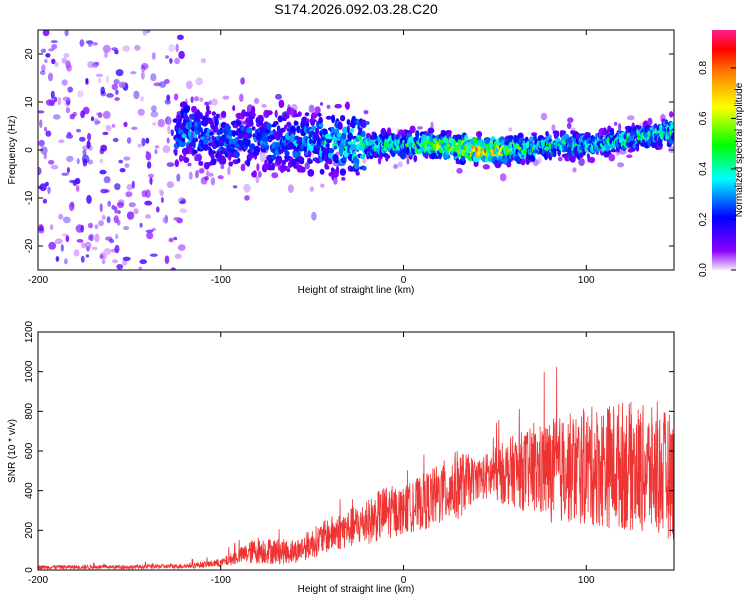  What do you see at coordinates (29, 245) in the screenshot?
I see `y-tick-label: -20` at bounding box center [29, 245].